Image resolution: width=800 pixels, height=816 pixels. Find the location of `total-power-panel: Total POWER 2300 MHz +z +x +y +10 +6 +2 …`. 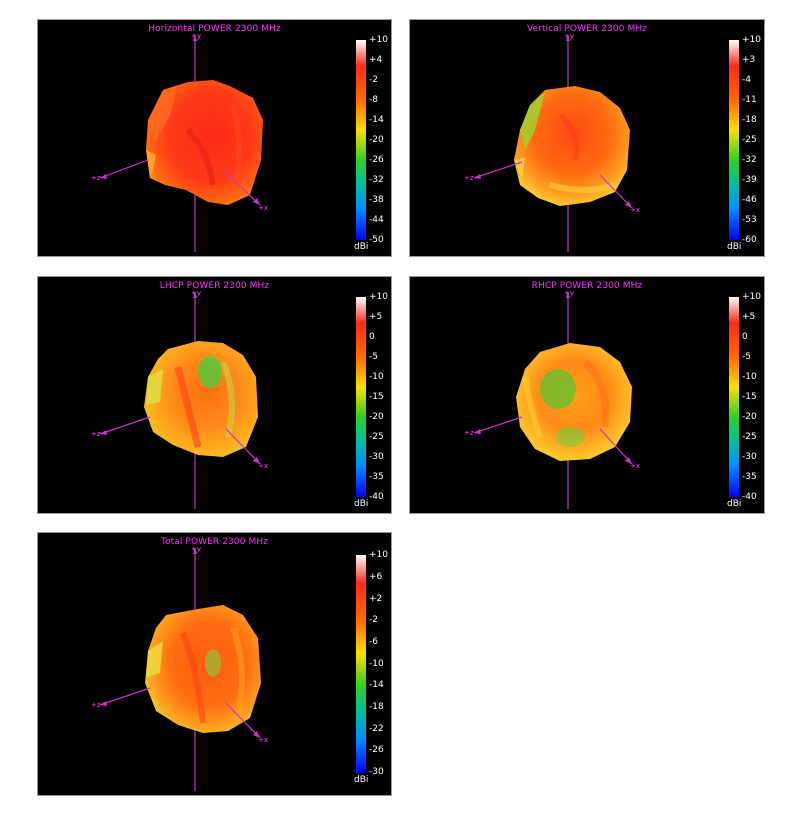

total-power-panel: Total POWER 2300 MHz +z +x +y +10 +6 +2 … is located at coordinates (214, 664).